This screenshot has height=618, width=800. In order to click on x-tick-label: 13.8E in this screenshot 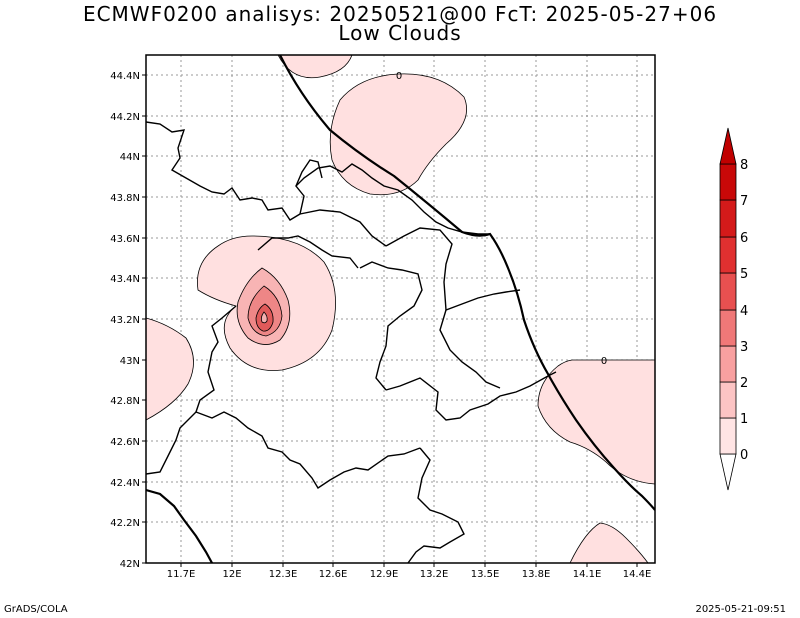, I will do `click(536, 574)`.